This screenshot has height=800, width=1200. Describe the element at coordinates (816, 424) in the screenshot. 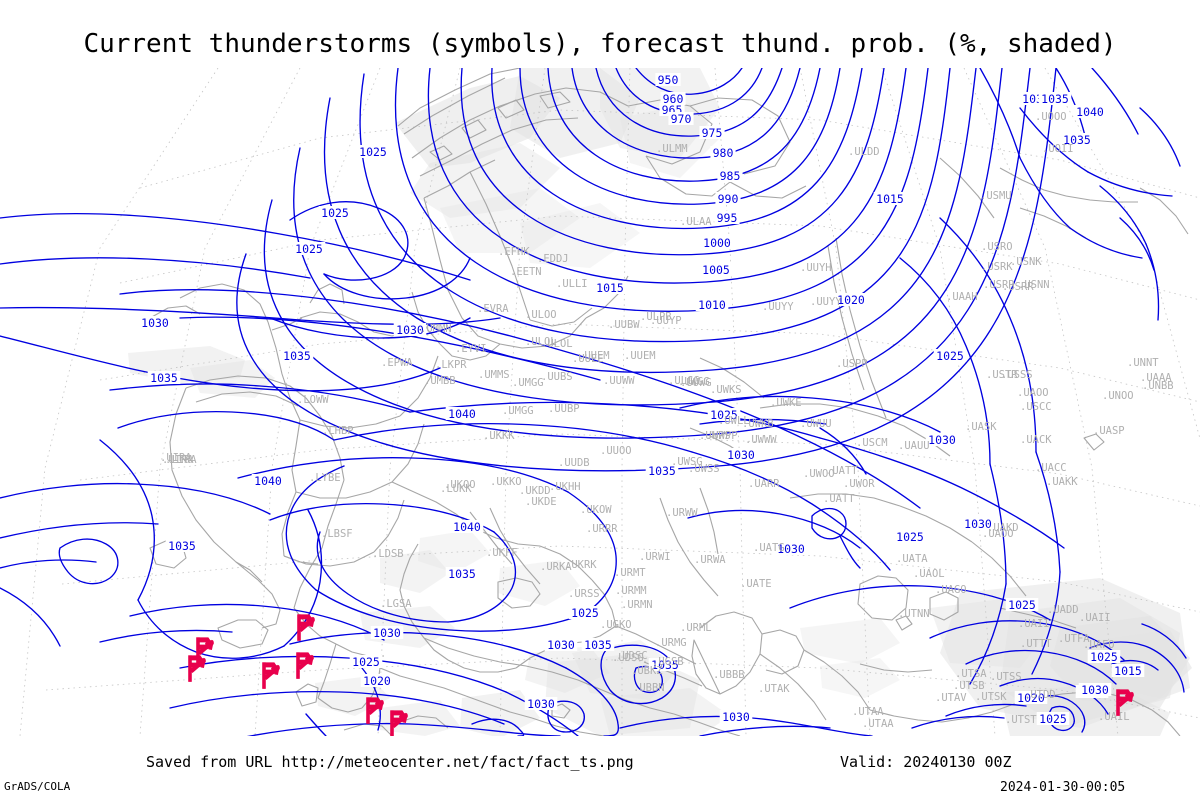

I see `station-label: .UWUU` at that location.